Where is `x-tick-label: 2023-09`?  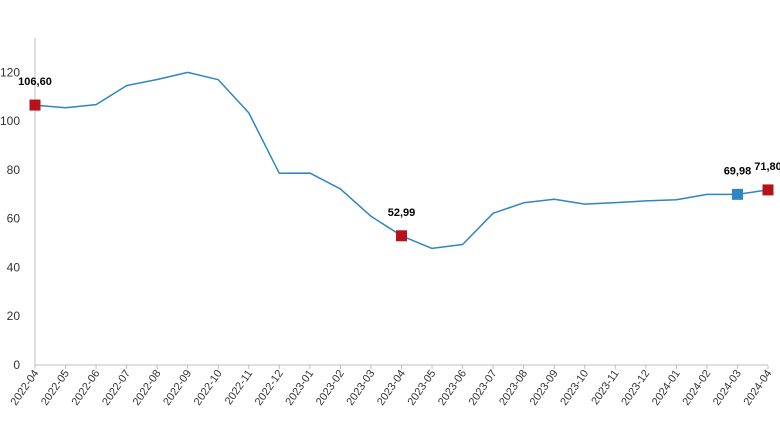
x-tick-label: 2023-09 is located at coordinates (544, 388).